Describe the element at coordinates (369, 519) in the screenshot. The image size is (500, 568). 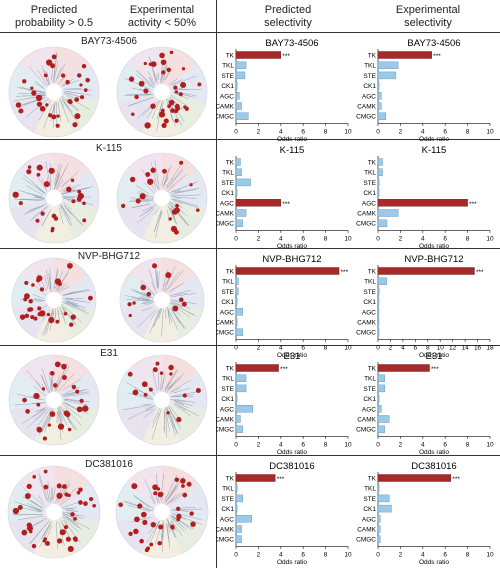
I see `category-label: AGC` at that location.